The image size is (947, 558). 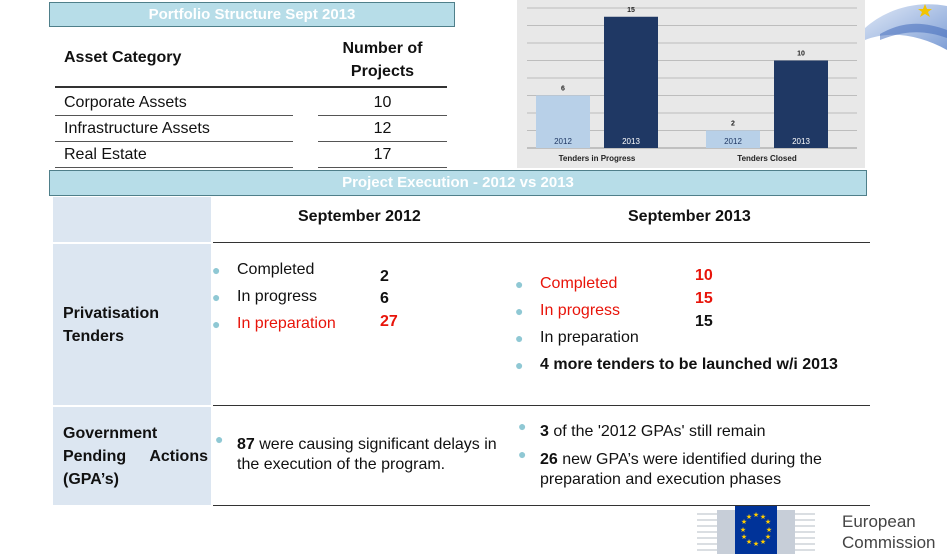 What do you see at coordinates (125, 102) in the screenshot?
I see `asset-category-cell: Corporate Assets` at bounding box center [125, 102].